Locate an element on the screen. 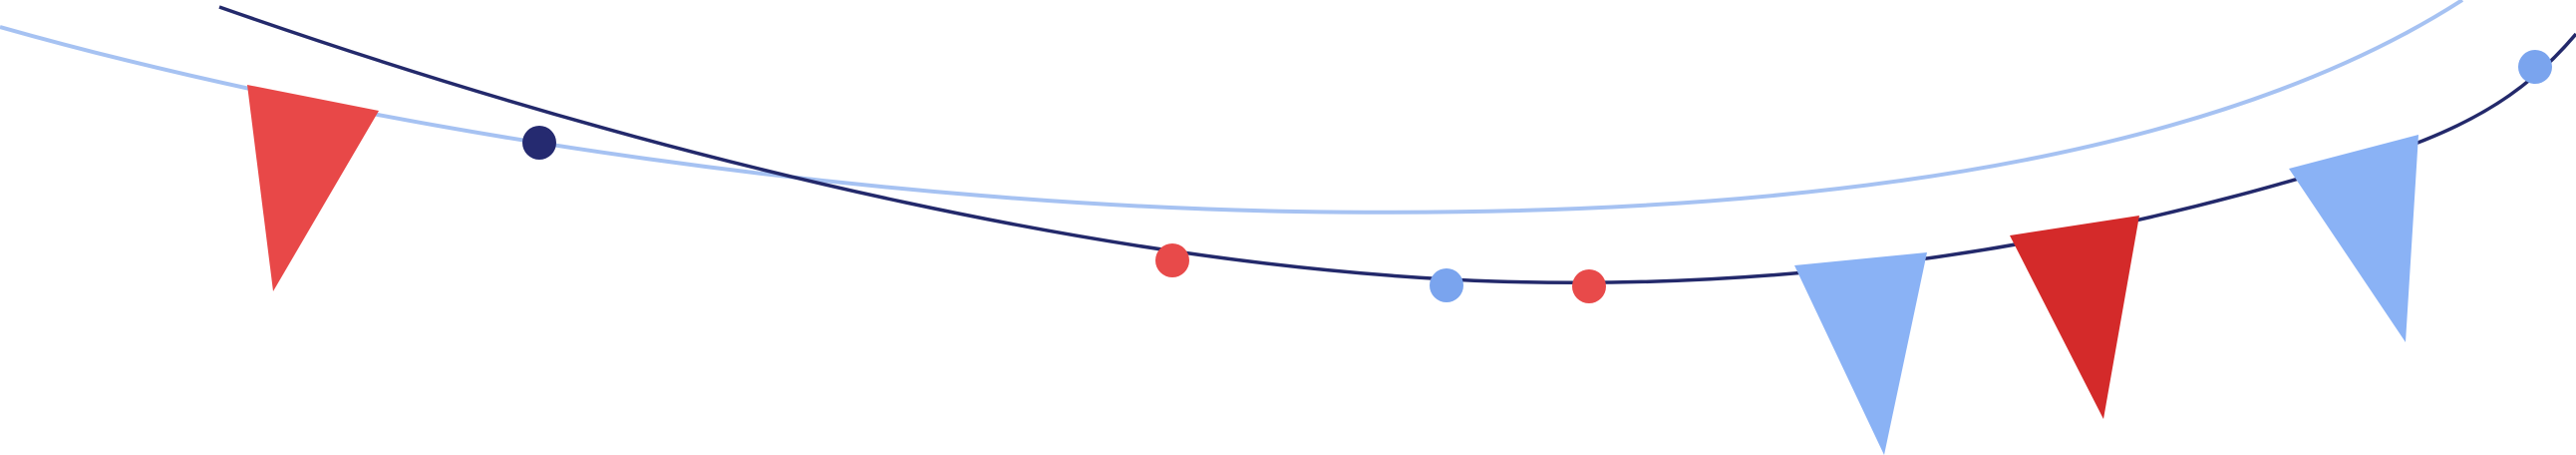 This screenshot has width=2576, height=455. red-pennant-flag is located at coordinates (313, 188).